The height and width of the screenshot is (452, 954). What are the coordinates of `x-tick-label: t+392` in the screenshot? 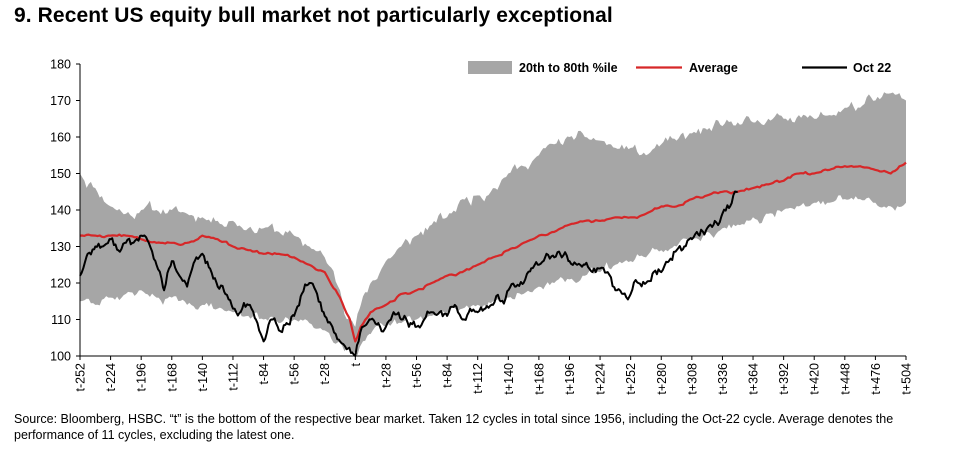 It's located at (784, 379).